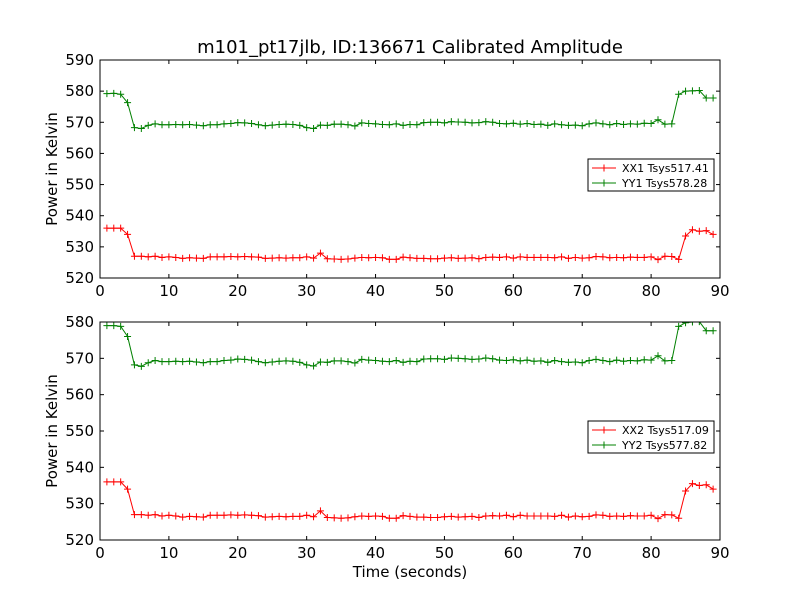  What do you see at coordinates (375, 553) in the screenshot?
I see `x-tick-label: 40` at bounding box center [375, 553].